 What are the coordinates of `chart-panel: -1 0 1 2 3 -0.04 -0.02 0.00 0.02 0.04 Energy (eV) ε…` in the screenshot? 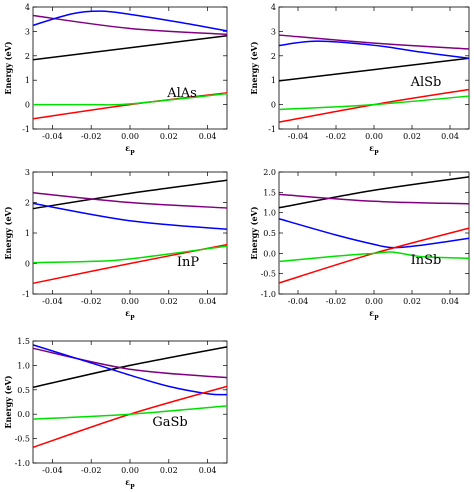 It's located at (115, 245).